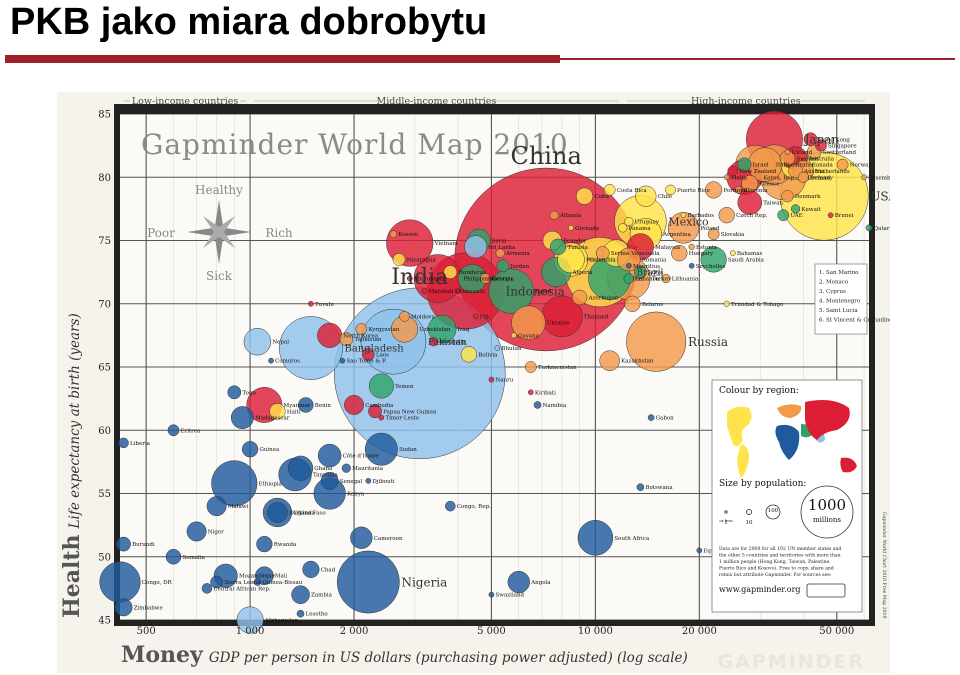  Describe the element at coordinates (317, 615) in the screenshot. I see `bubble-label: Lesotho` at that location.